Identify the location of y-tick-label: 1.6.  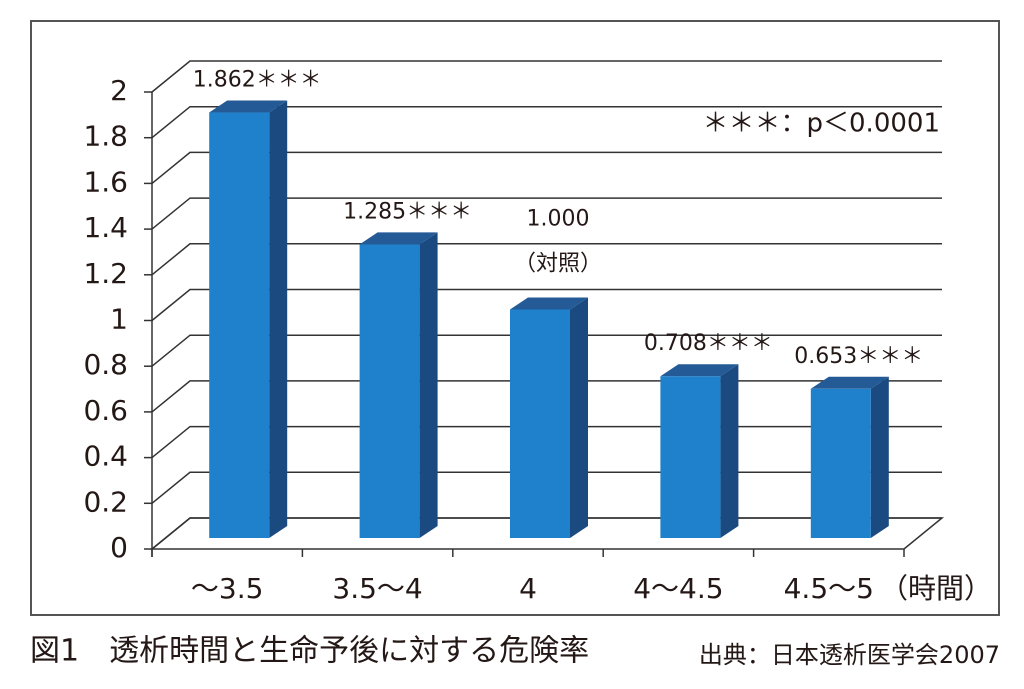
(105, 181).